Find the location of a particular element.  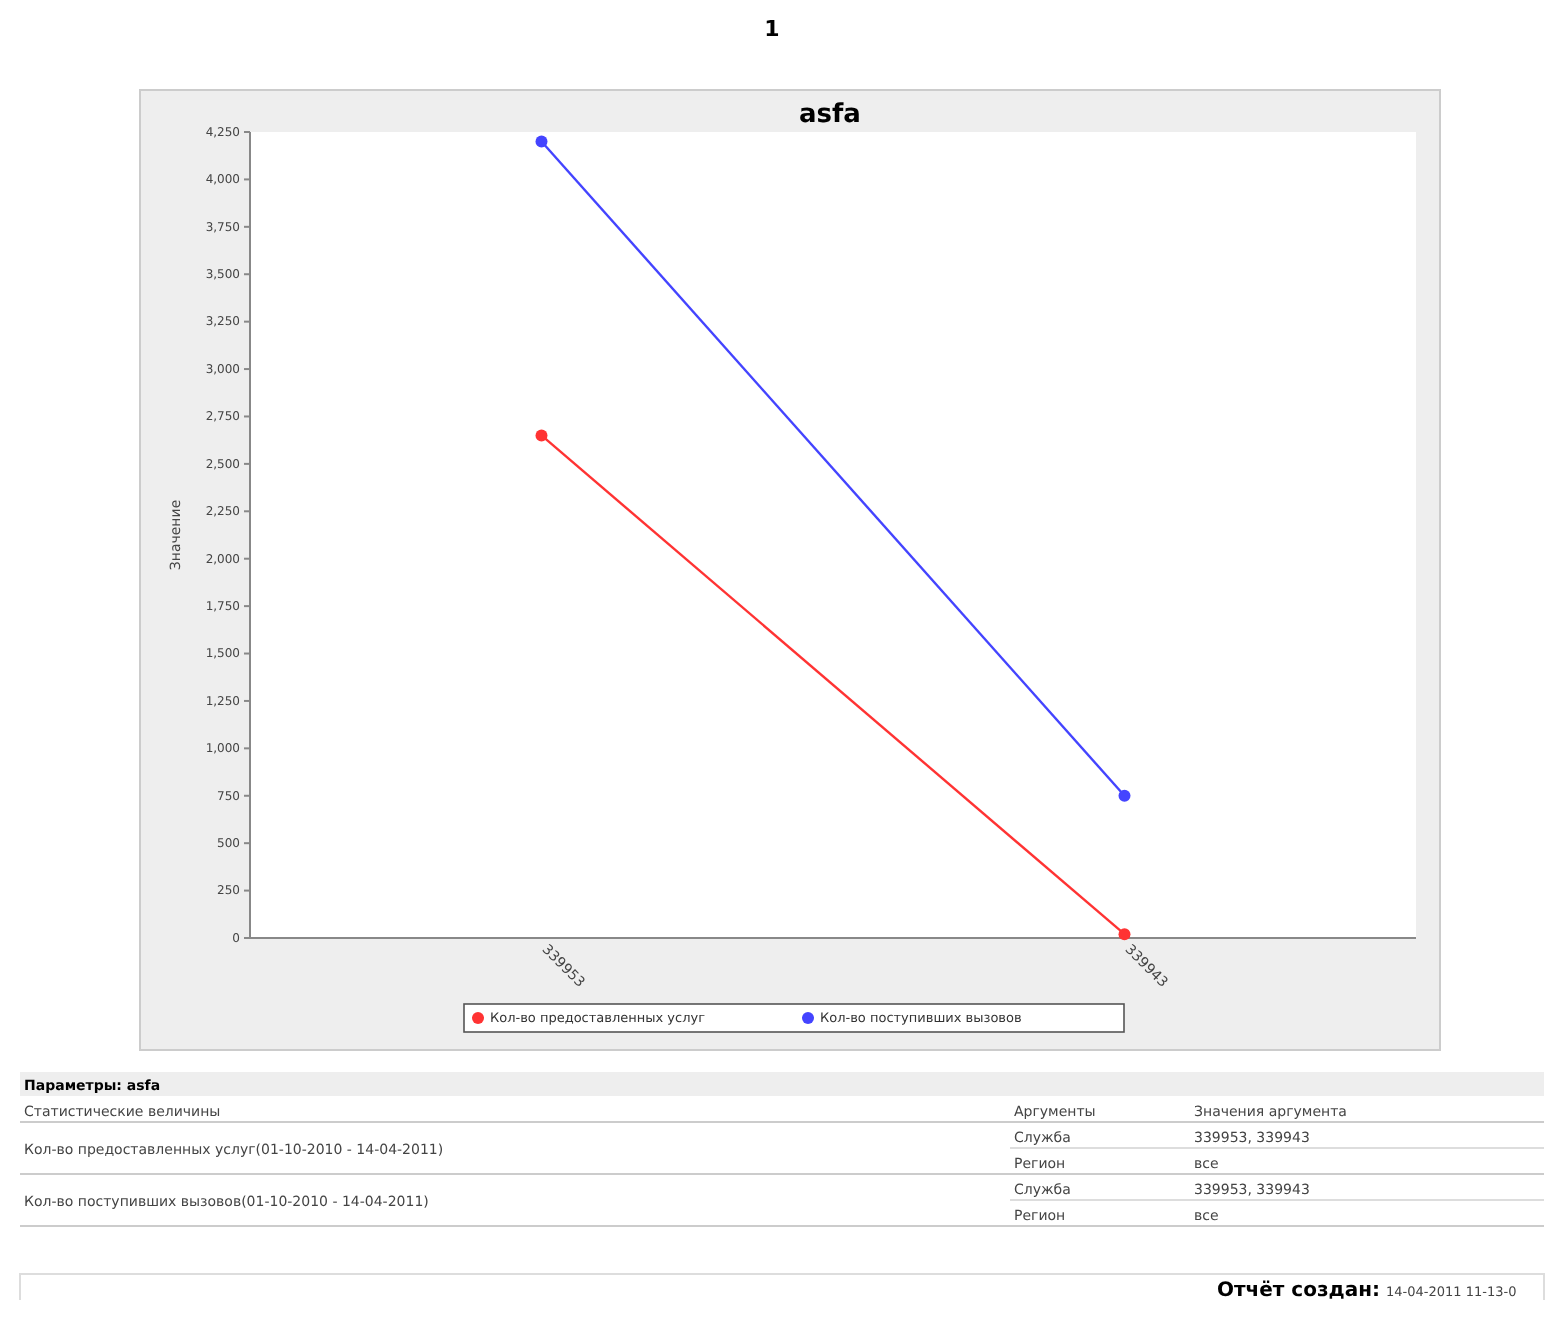

text: Отчёт создан: is located at coordinates (1298, 1291).